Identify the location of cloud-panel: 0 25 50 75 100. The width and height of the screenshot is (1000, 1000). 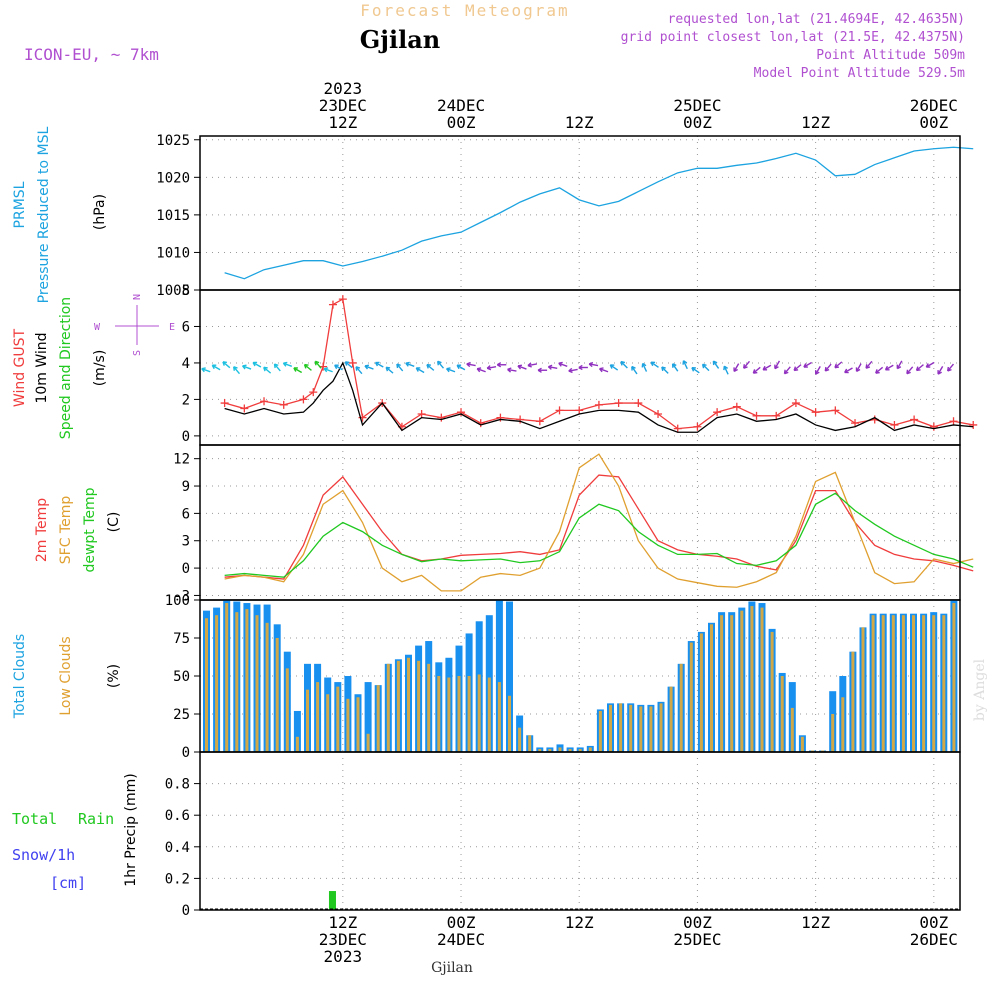
(563, 677).